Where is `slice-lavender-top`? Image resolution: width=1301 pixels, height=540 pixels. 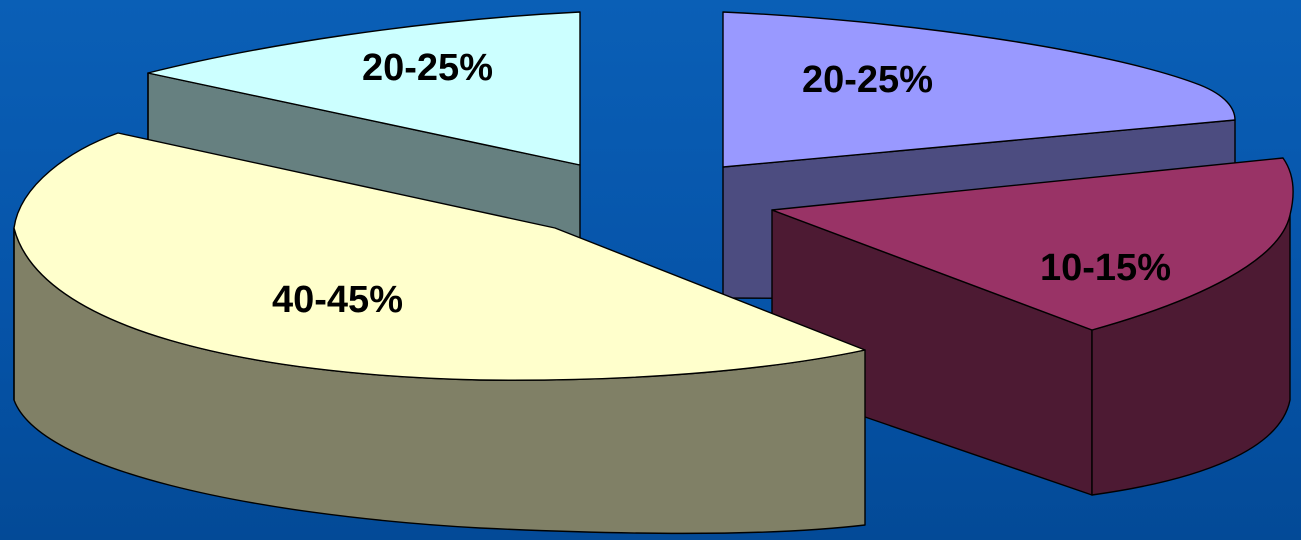 slice-lavender-top is located at coordinates (979, 89).